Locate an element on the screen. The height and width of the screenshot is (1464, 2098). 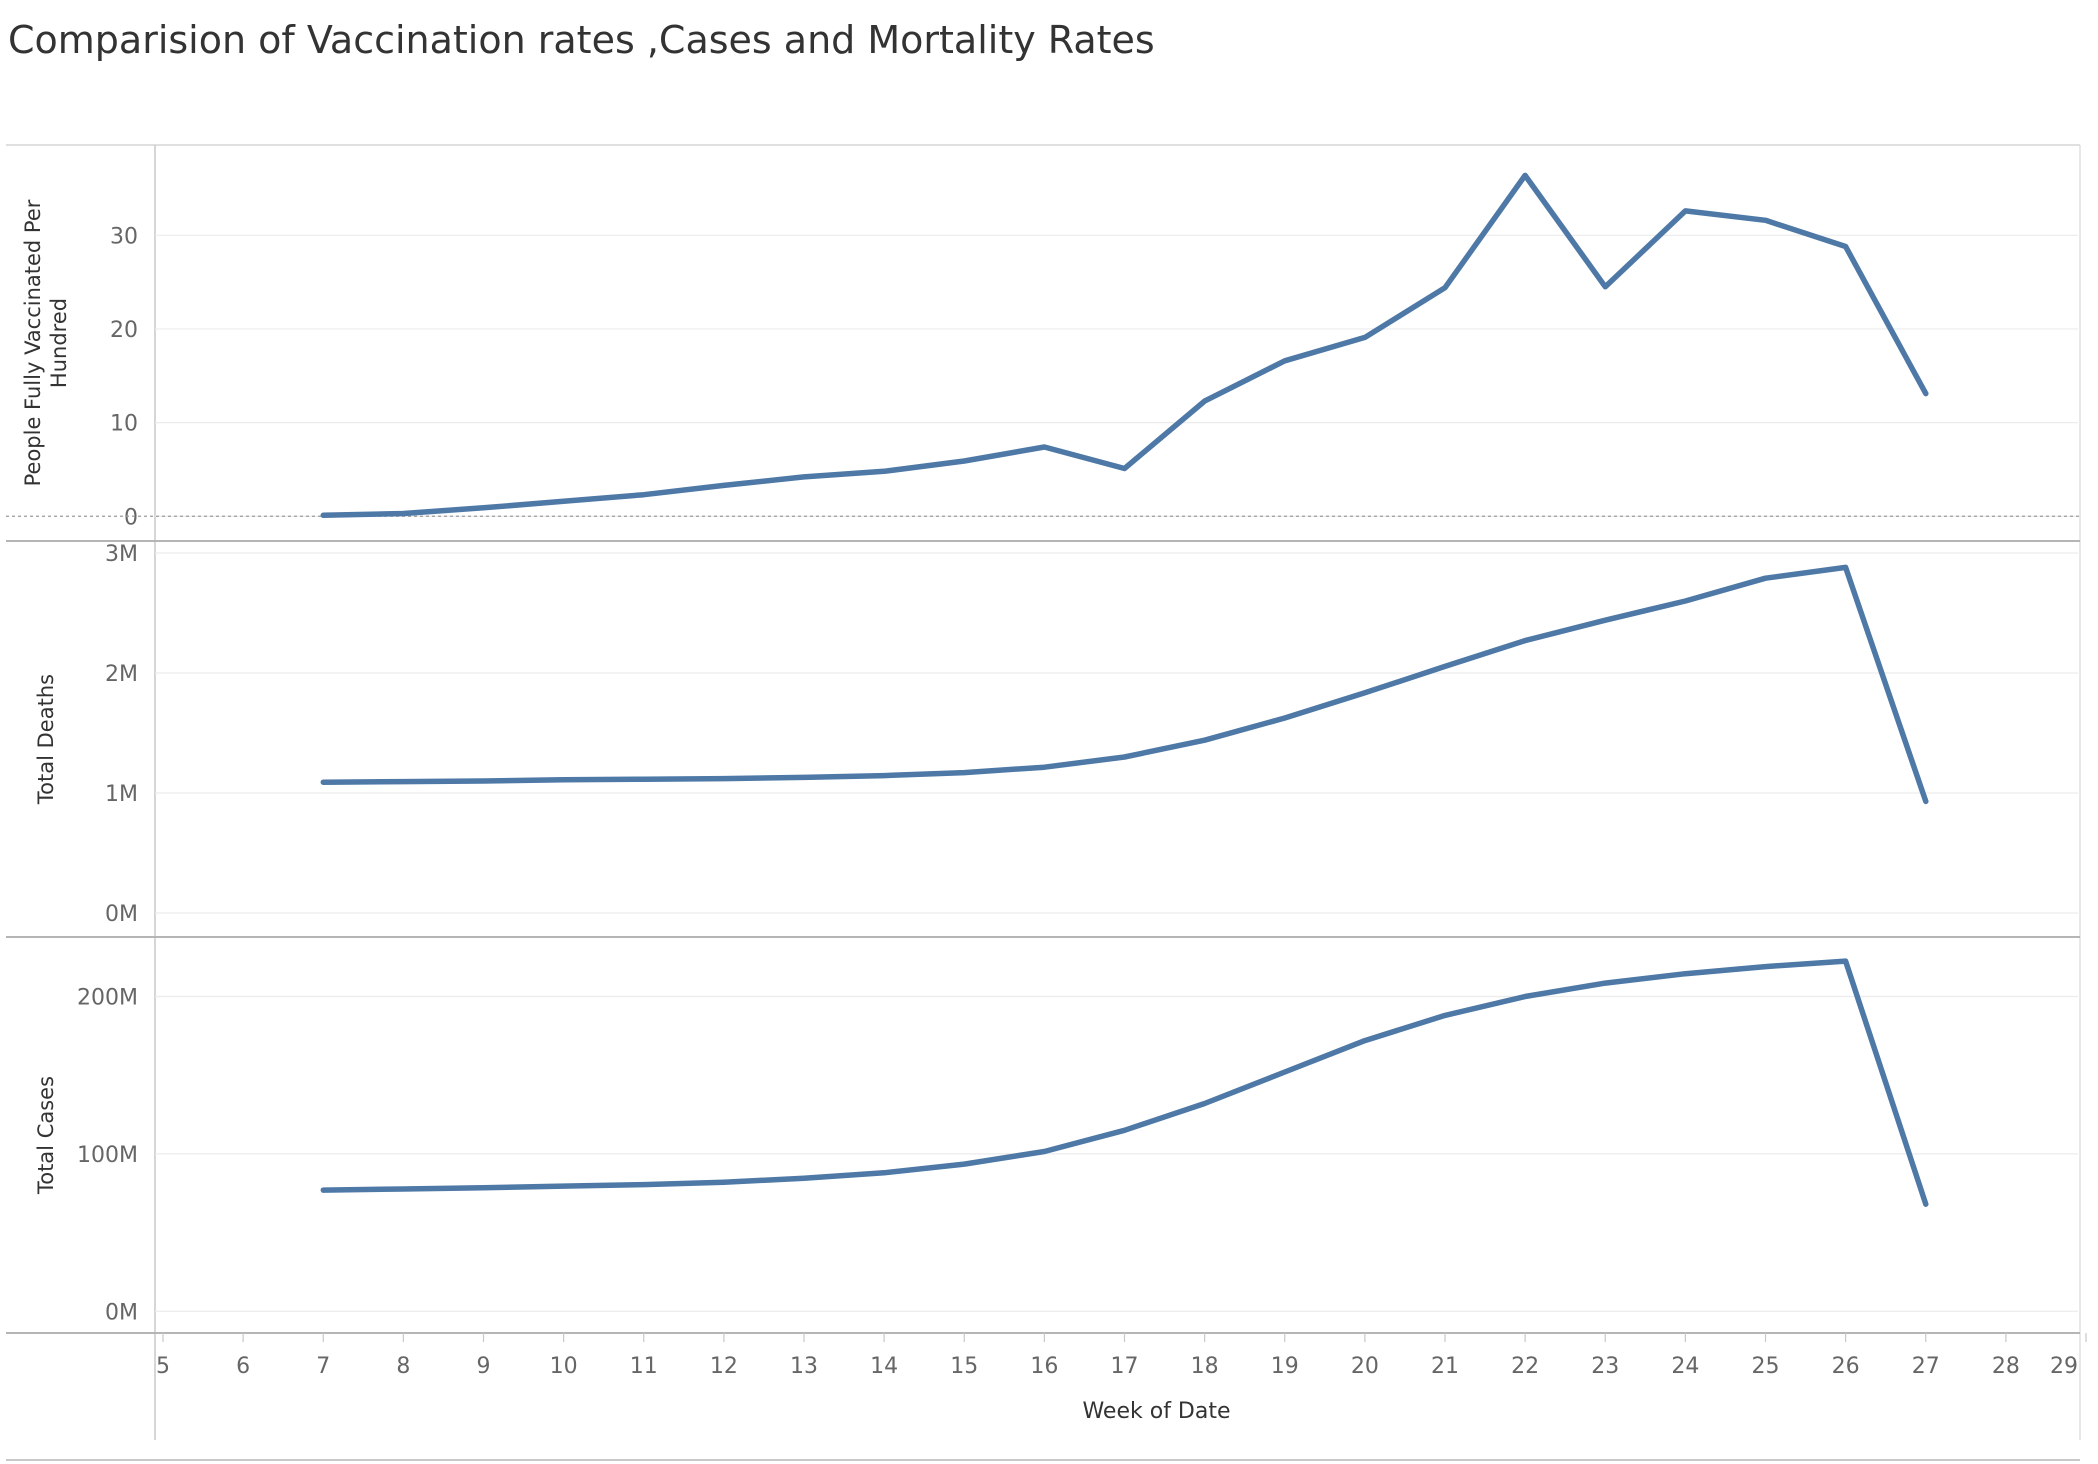
y-tick-label: 200M is located at coordinates (107, 998).